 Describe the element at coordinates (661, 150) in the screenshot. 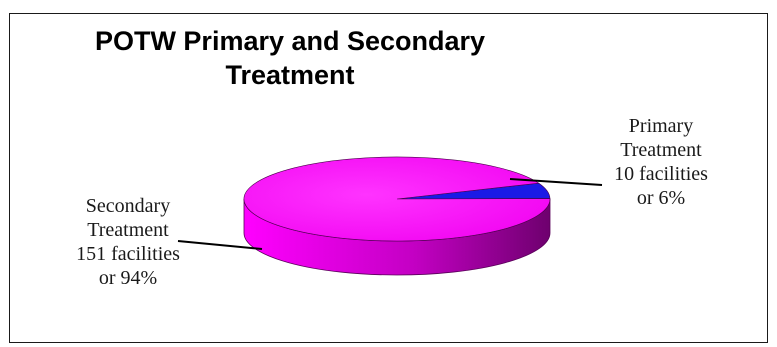

I see `slice-label-primary-line-2: Treatment` at that location.